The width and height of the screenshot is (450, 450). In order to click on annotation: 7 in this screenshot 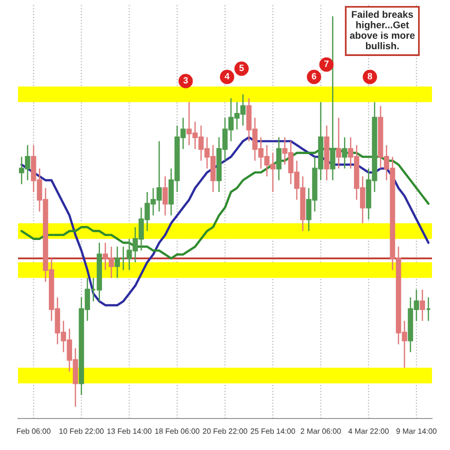, I will do `click(326, 63)`.